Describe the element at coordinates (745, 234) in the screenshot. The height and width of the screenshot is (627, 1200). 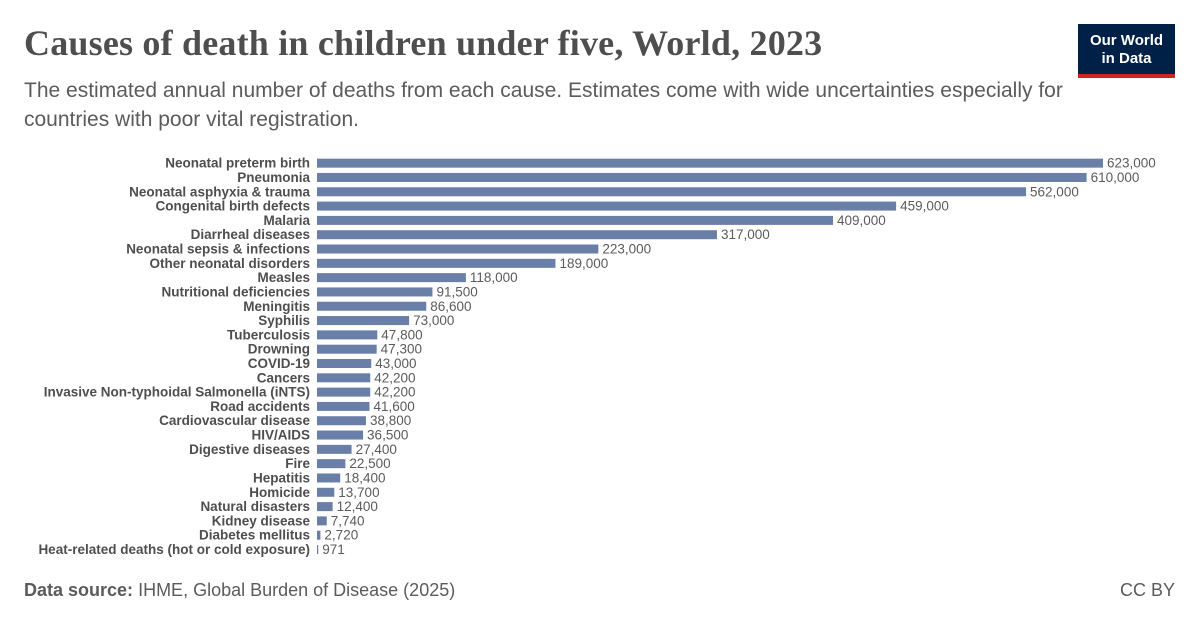
I see `value-label: 317,000` at that location.